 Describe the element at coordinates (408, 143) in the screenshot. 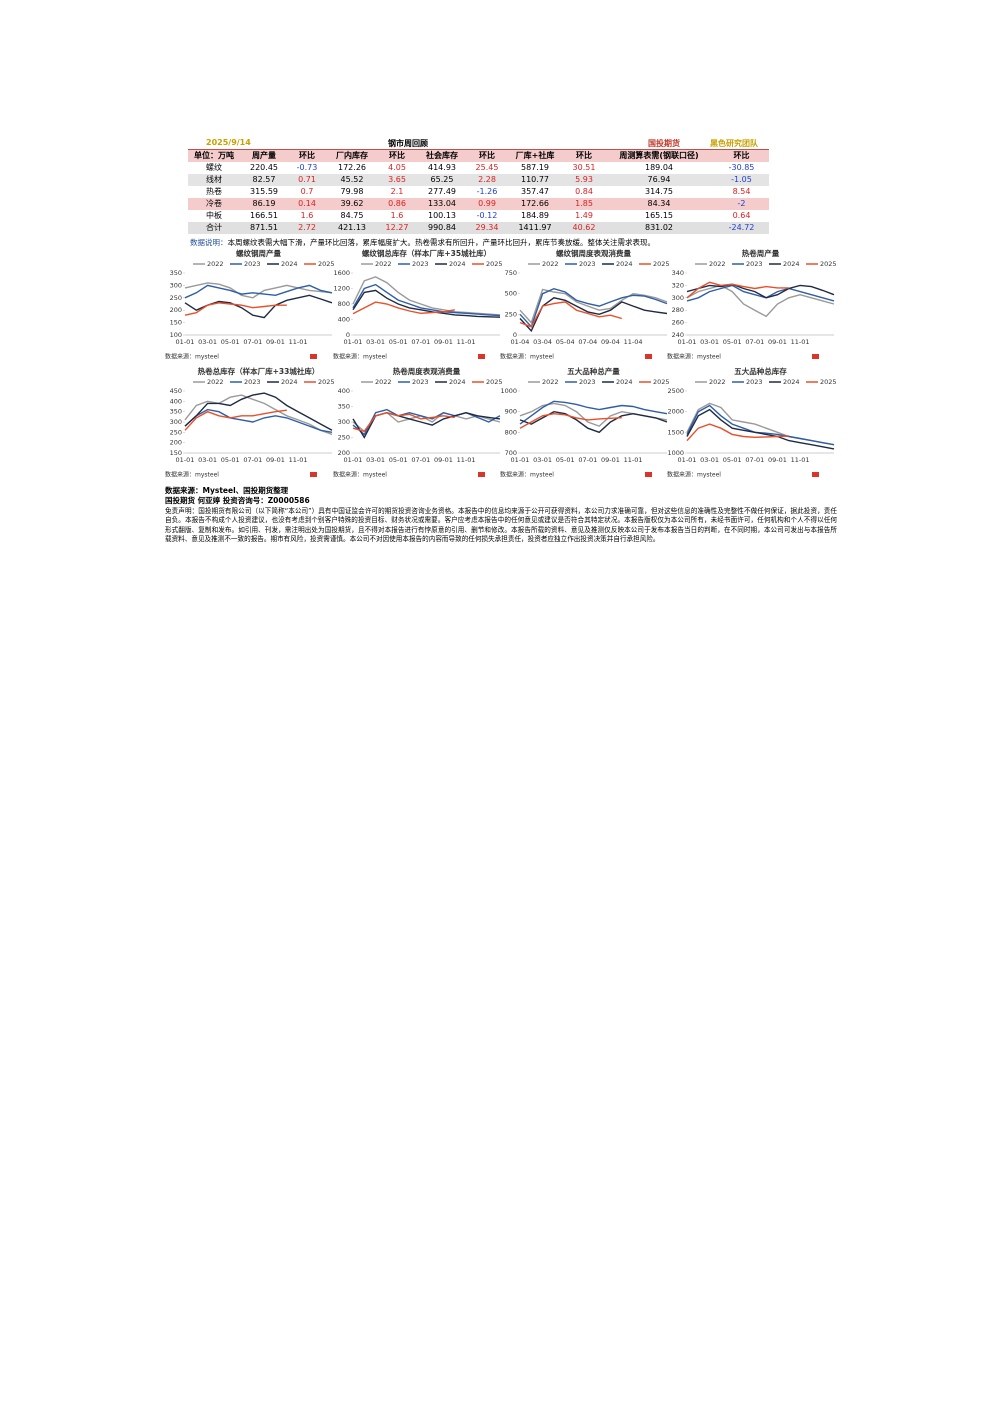

I see `table-title: 钢市周回顾` at that location.